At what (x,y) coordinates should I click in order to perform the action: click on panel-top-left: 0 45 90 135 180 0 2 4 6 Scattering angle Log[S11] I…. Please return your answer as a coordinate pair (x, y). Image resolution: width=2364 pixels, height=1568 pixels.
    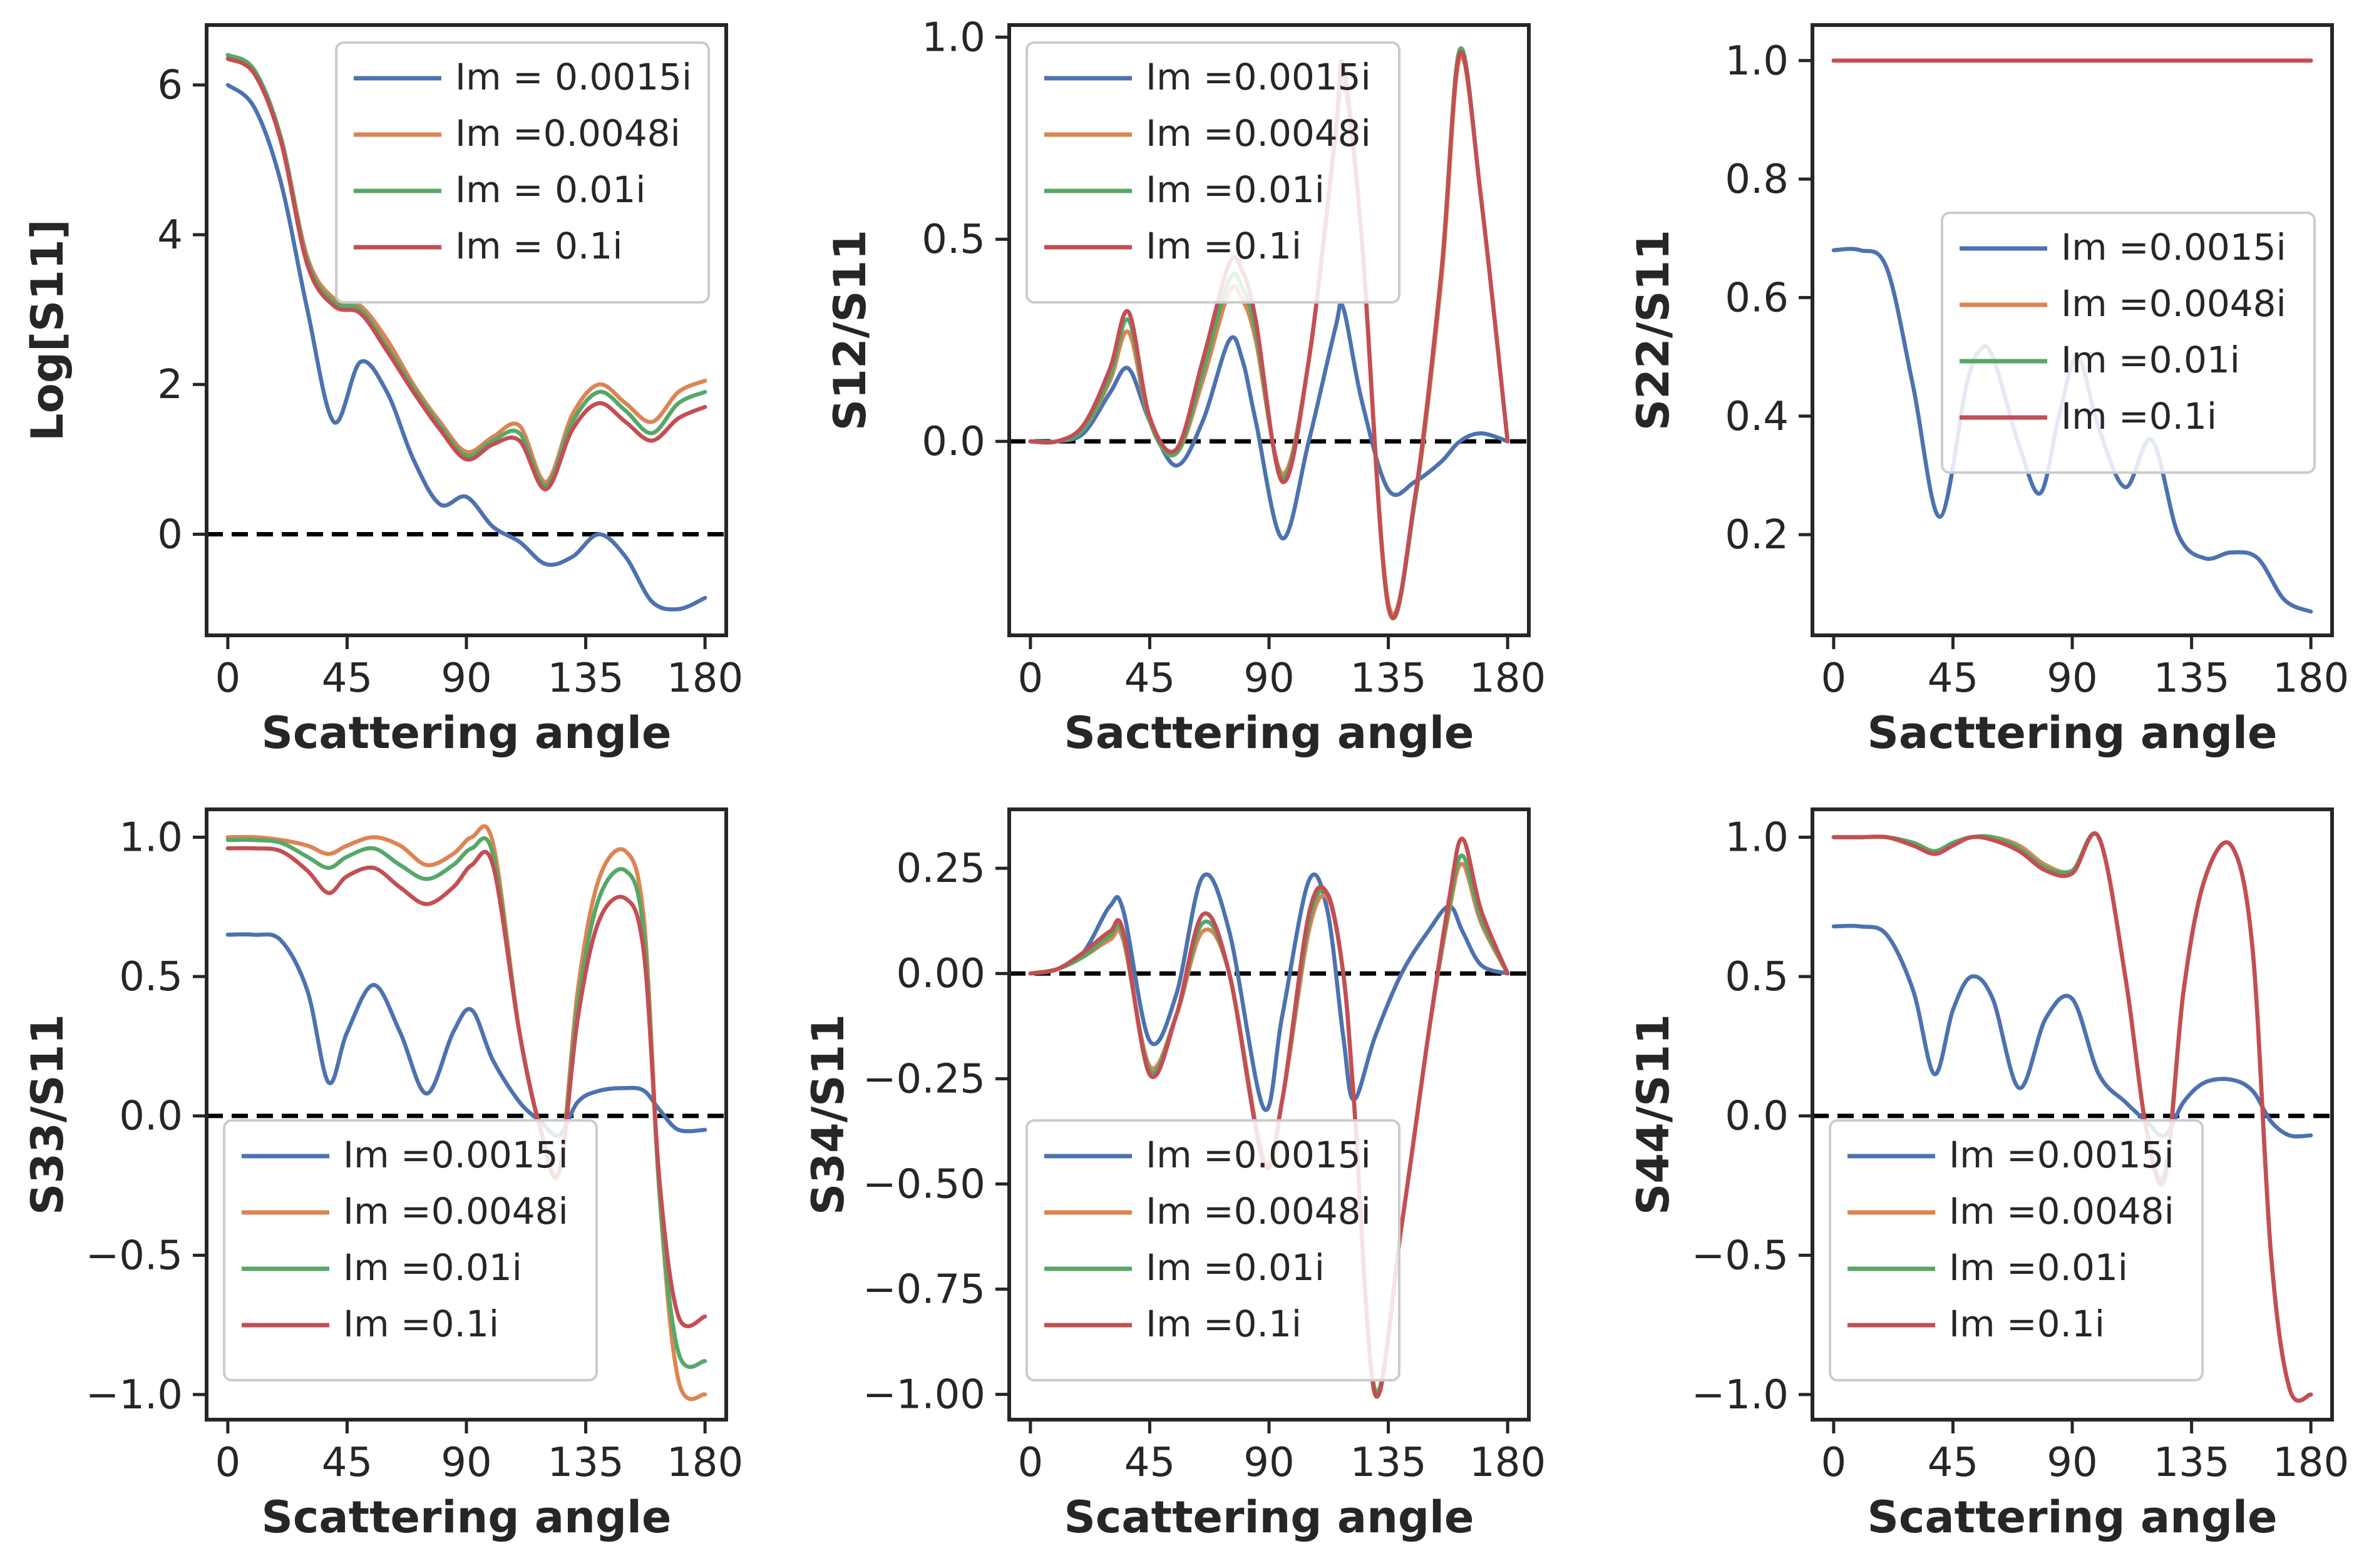
    Looking at the image, I should click on (382, 391).